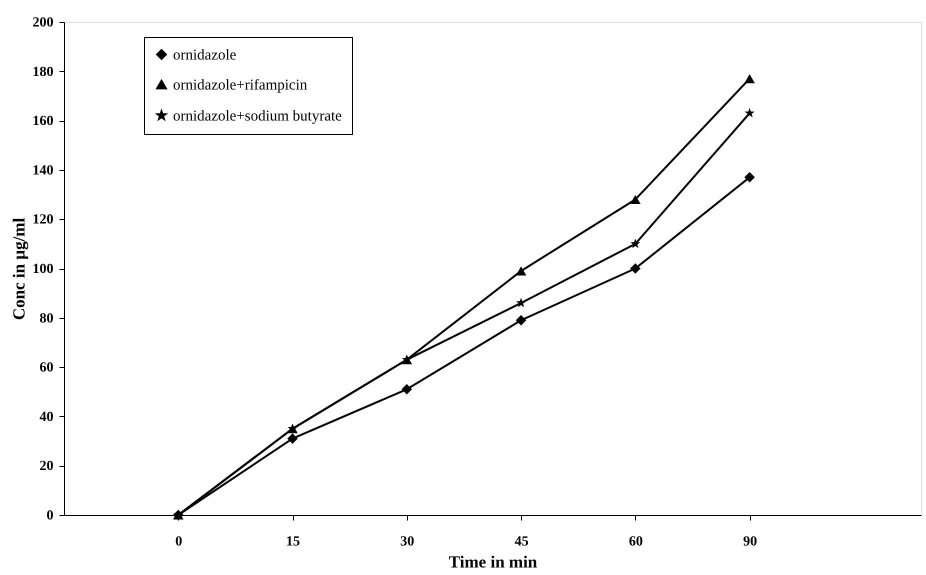 The width and height of the screenshot is (926, 575). What do you see at coordinates (47, 417) in the screenshot?
I see `y-tick-label: 40` at bounding box center [47, 417].